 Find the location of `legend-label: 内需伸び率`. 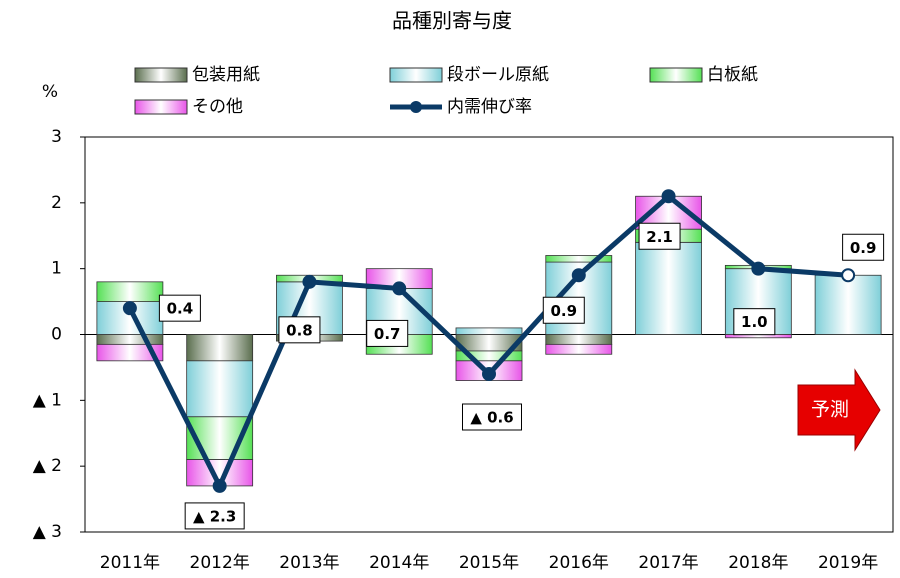

legend-label: 内需伸び率 is located at coordinates (489, 107).